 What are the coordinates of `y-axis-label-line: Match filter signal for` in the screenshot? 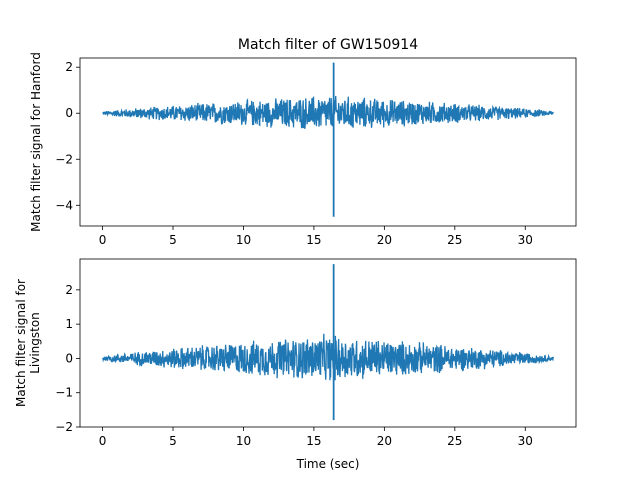 It's located at (21, 343).